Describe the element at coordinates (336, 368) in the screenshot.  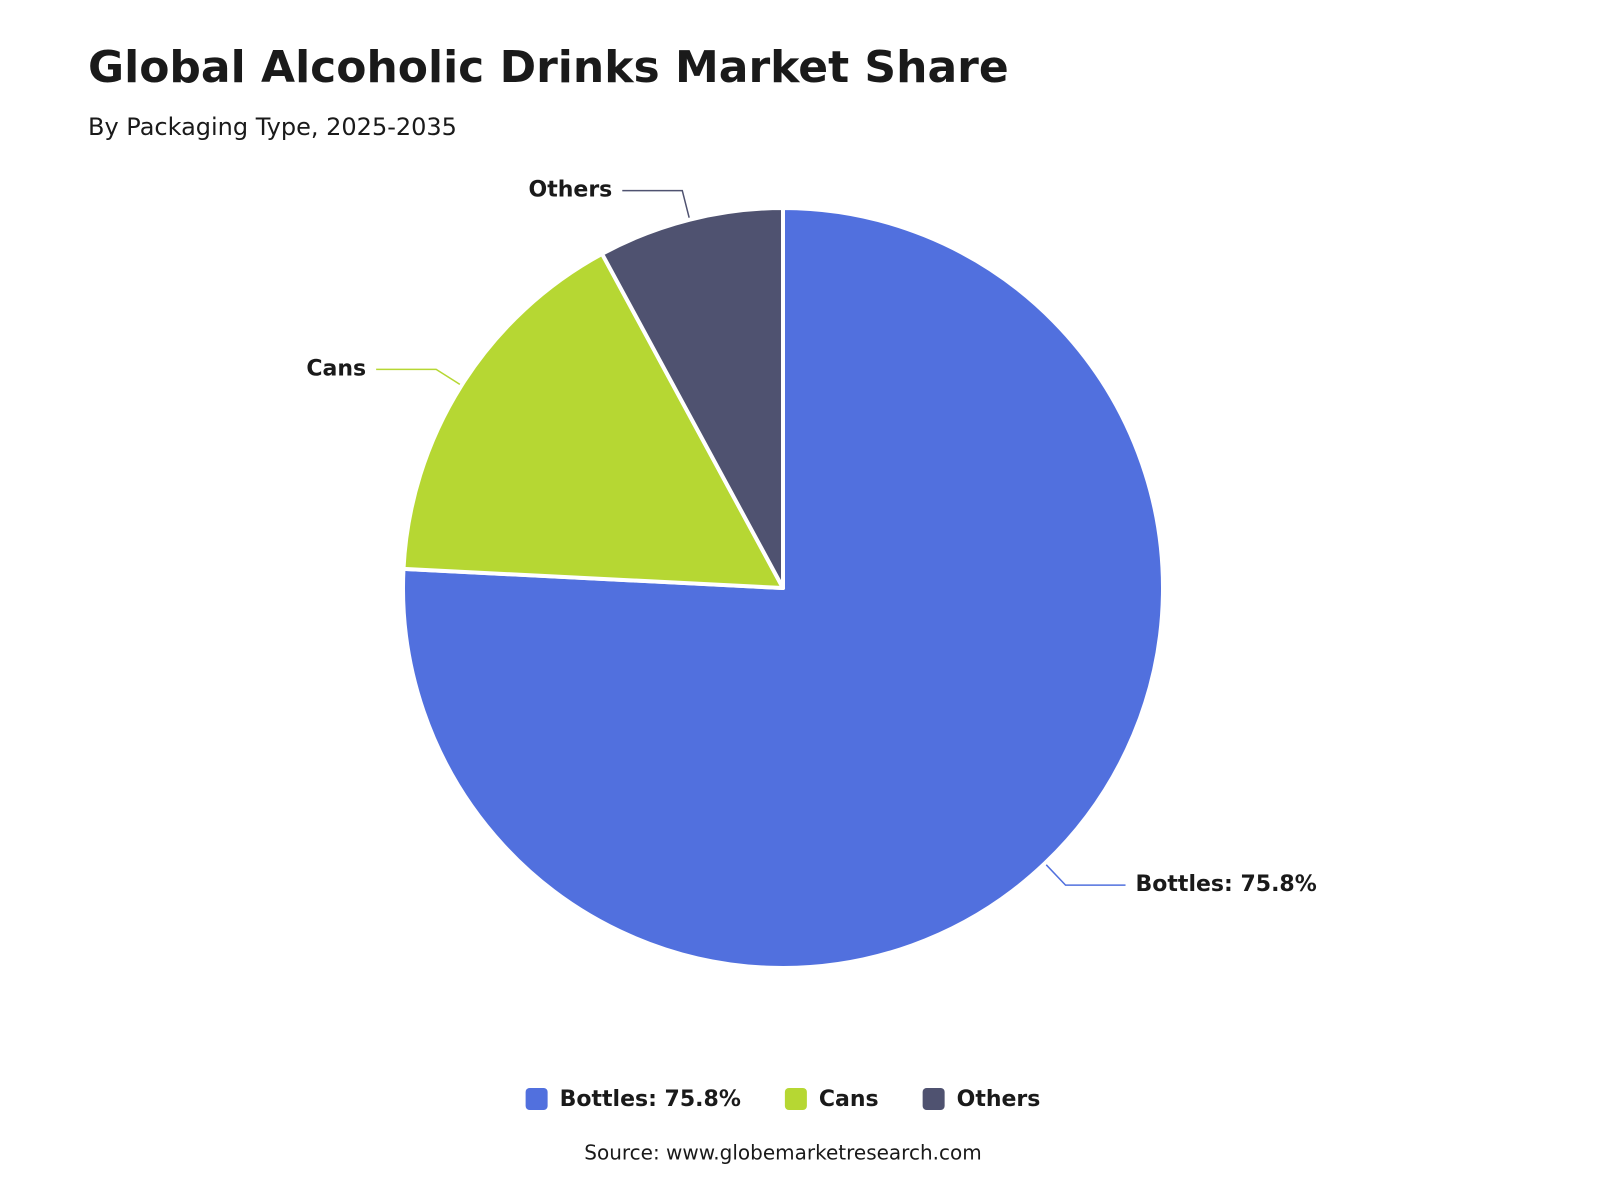
I see `slice-label: Cans` at that location.